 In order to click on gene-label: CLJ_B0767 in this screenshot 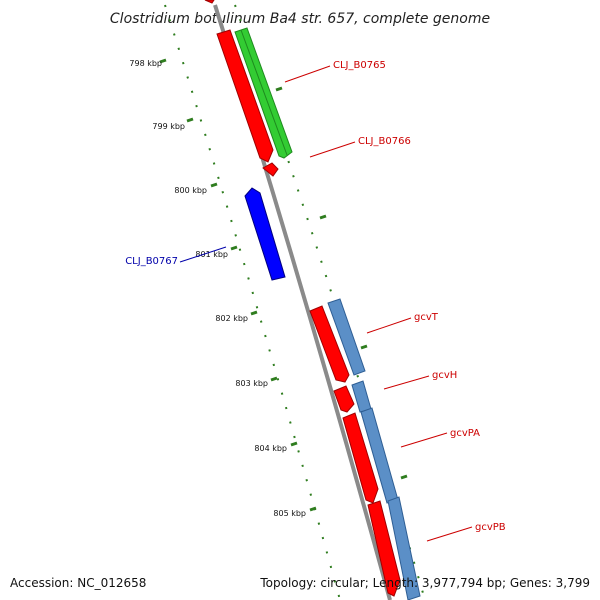, I will do `click(151, 261)`.